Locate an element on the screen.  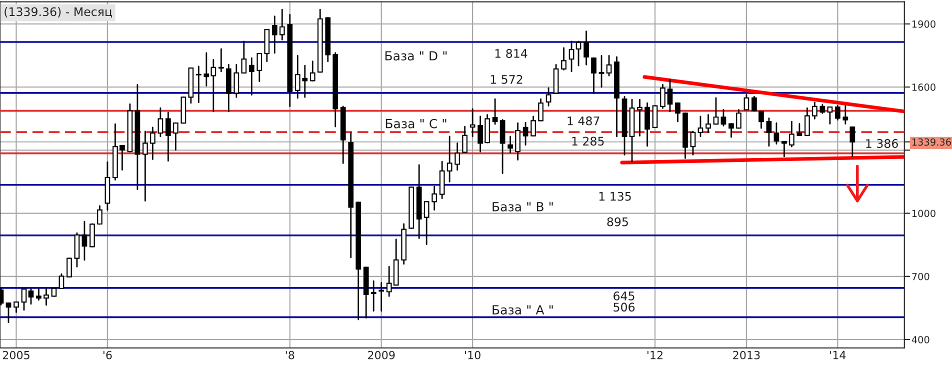
ref-line-label: 1 487 is located at coordinates (584, 121).